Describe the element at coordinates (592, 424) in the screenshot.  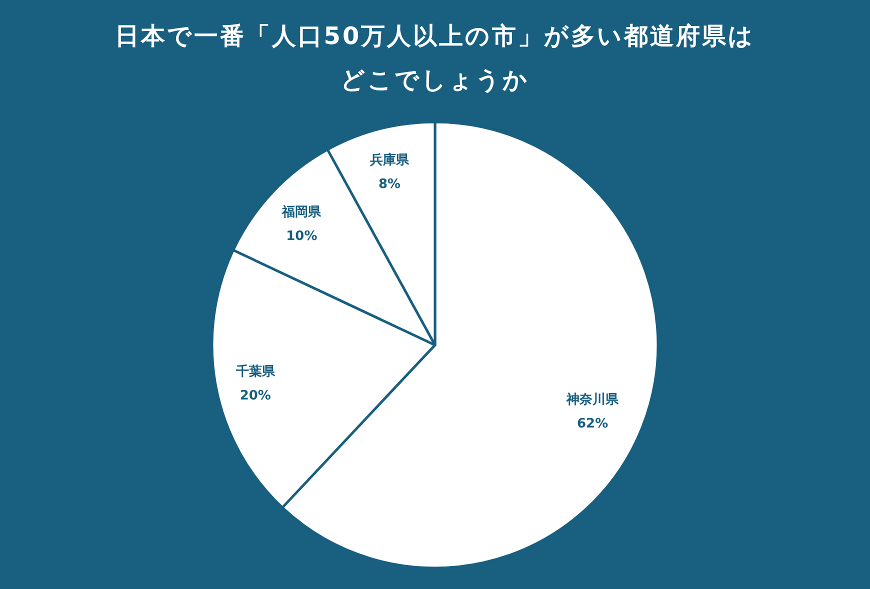
I see `data-label: 62%` at that location.